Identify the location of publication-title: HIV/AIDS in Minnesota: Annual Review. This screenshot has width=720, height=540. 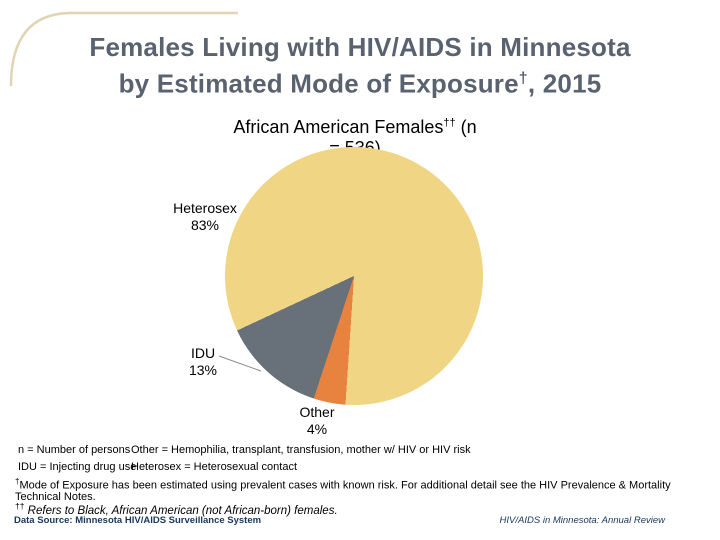
(582, 520).